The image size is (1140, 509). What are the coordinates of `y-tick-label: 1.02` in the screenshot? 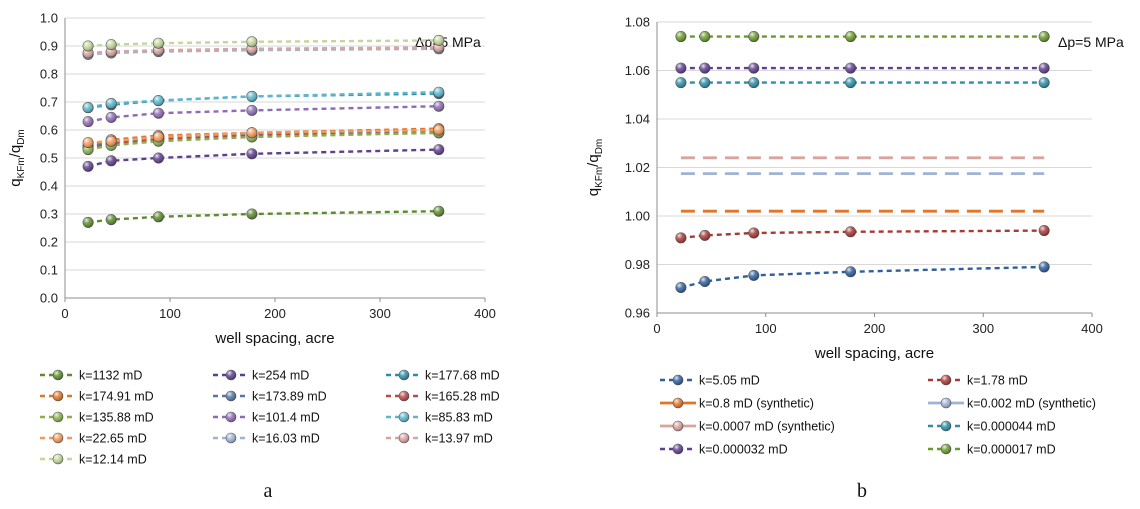 It's located at (637, 167).